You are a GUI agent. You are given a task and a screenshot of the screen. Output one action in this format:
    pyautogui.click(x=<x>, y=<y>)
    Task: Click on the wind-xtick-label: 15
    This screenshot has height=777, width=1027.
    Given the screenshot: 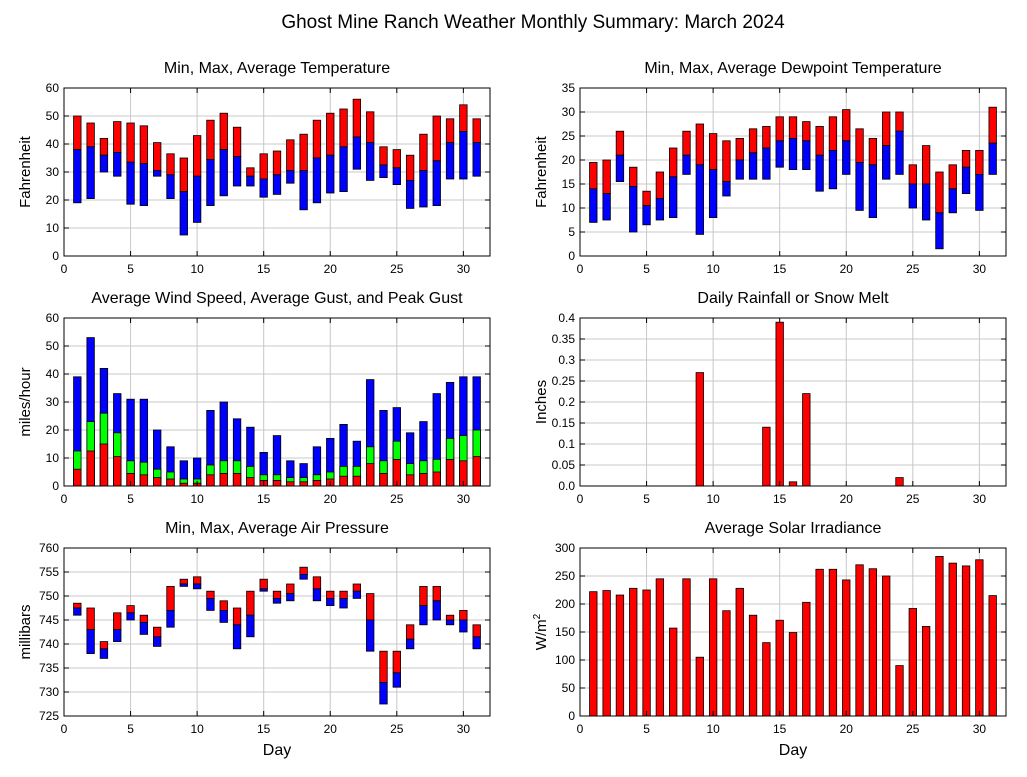 What is the action you would take?
    pyautogui.click(x=264, y=499)
    